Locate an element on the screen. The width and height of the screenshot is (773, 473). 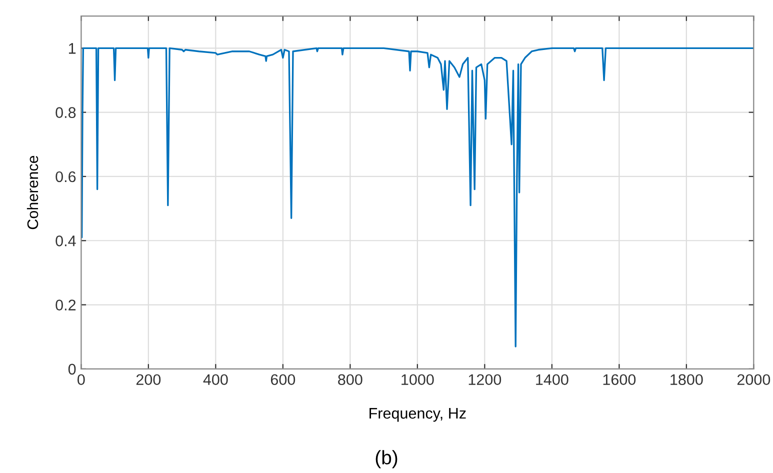
y-axis-title: Coherence is located at coordinates (32, 193).